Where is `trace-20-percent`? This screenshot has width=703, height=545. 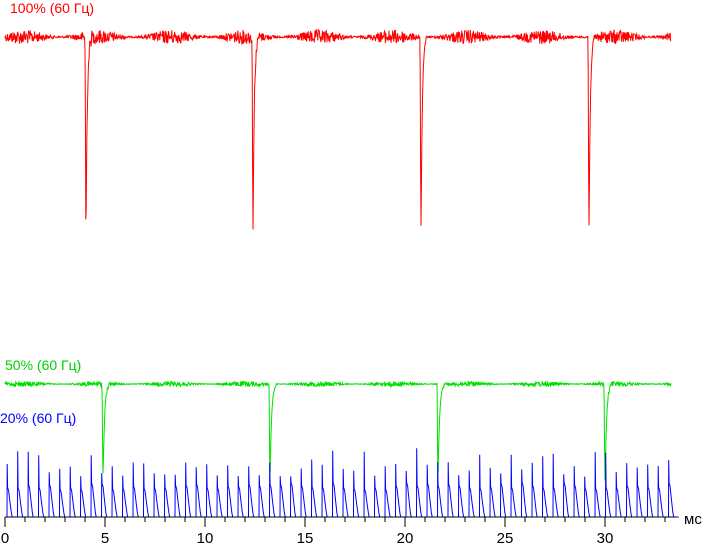
trace-20-percent is located at coordinates (342, 483).